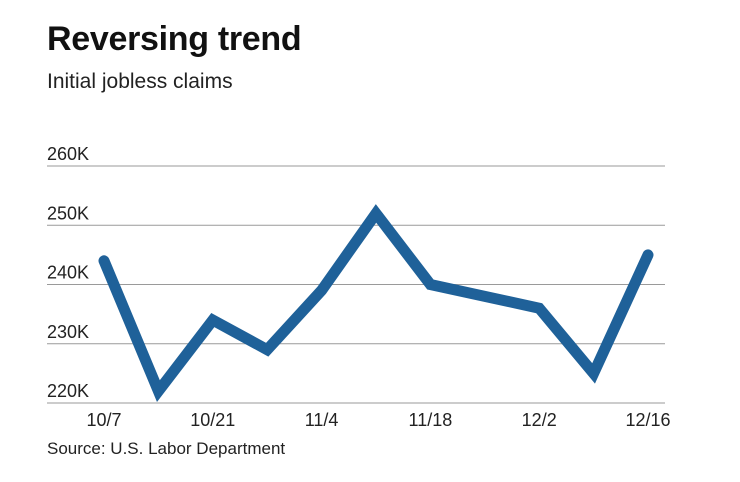  What do you see at coordinates (166, 448) in the screenshot?
I see `source-note: Source: U.S. Labor Department` at bounding box center [166, 448].